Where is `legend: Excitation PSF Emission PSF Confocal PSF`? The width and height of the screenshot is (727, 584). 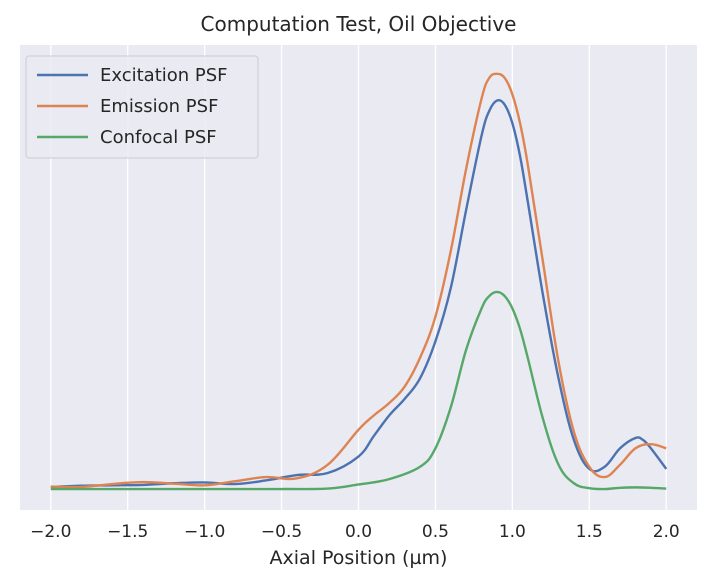 legend: Excitation PSF Emission PSF Confocal PSF is located at coordinates (142, 107).